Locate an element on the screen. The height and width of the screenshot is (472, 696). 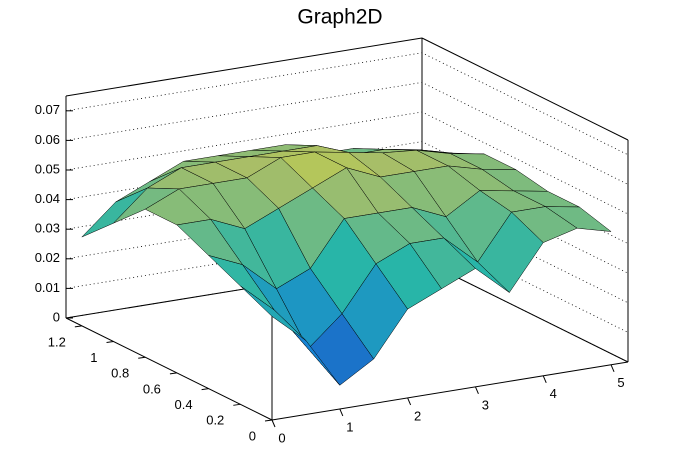
z-tick-label: 0 is located at coordinates (56, 316).